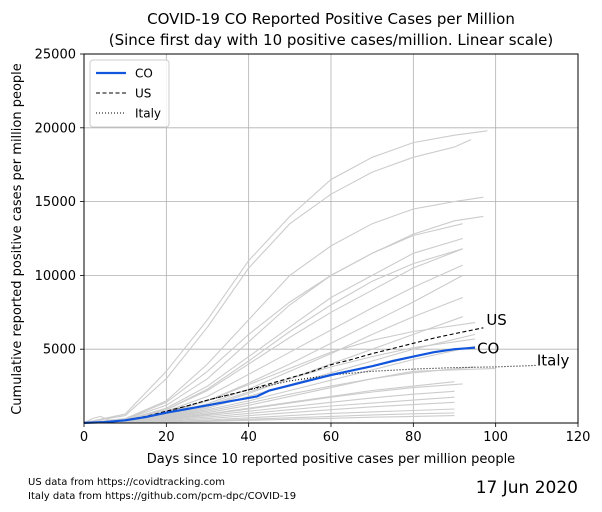 The width and height of the screenshot is (602, 512). Describe the element at coordinates (269, 419) in the screenshot. I see `background-state-line` at that location.